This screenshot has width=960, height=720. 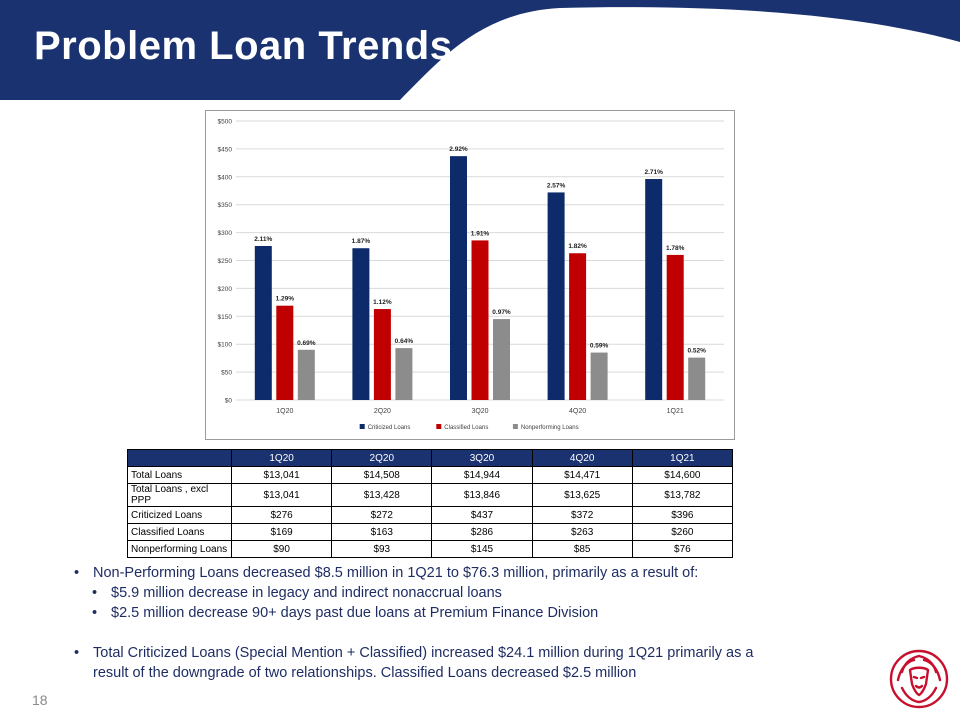 What do you see at coordinates (225, 261) in the screenshot?
I see `y-tick-label: $250` at bounding box center [225, 261].